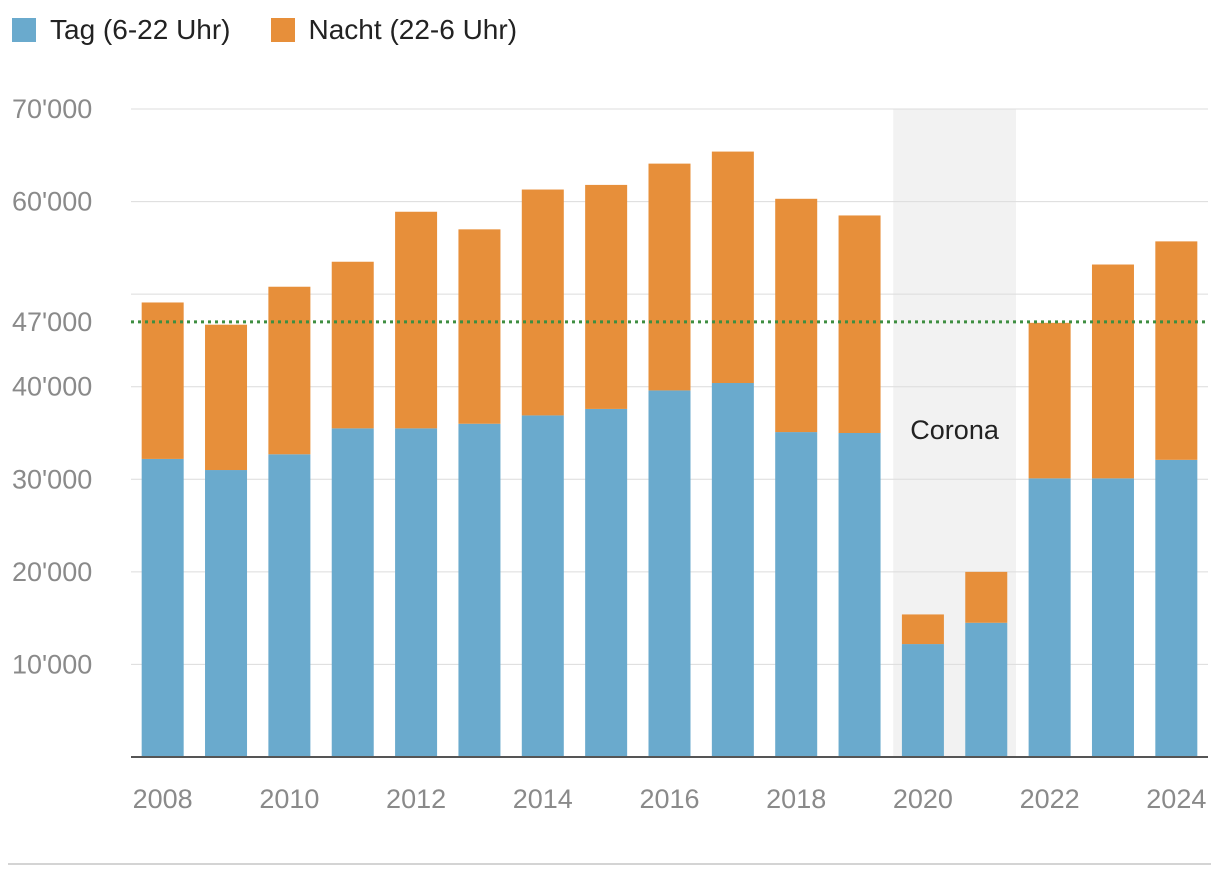 The image size is (1220, 876). Describe the element at coordinates (162, 380) in the screenshot. I see `bar-nacht-2008` at that location.